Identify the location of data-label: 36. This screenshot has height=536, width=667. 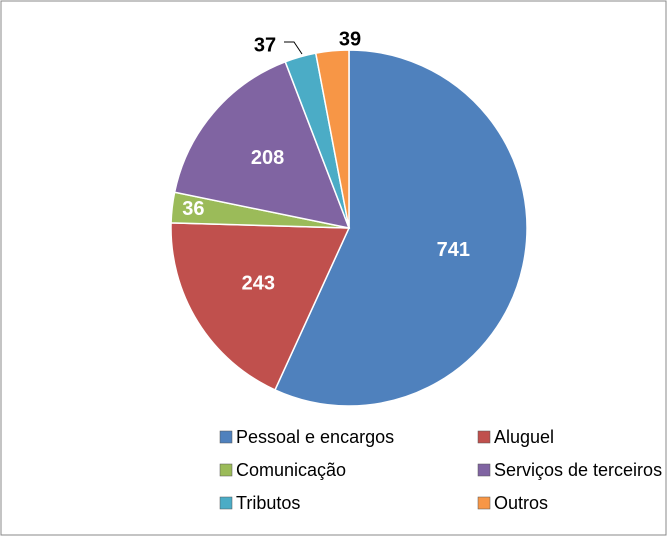
(193, 209).